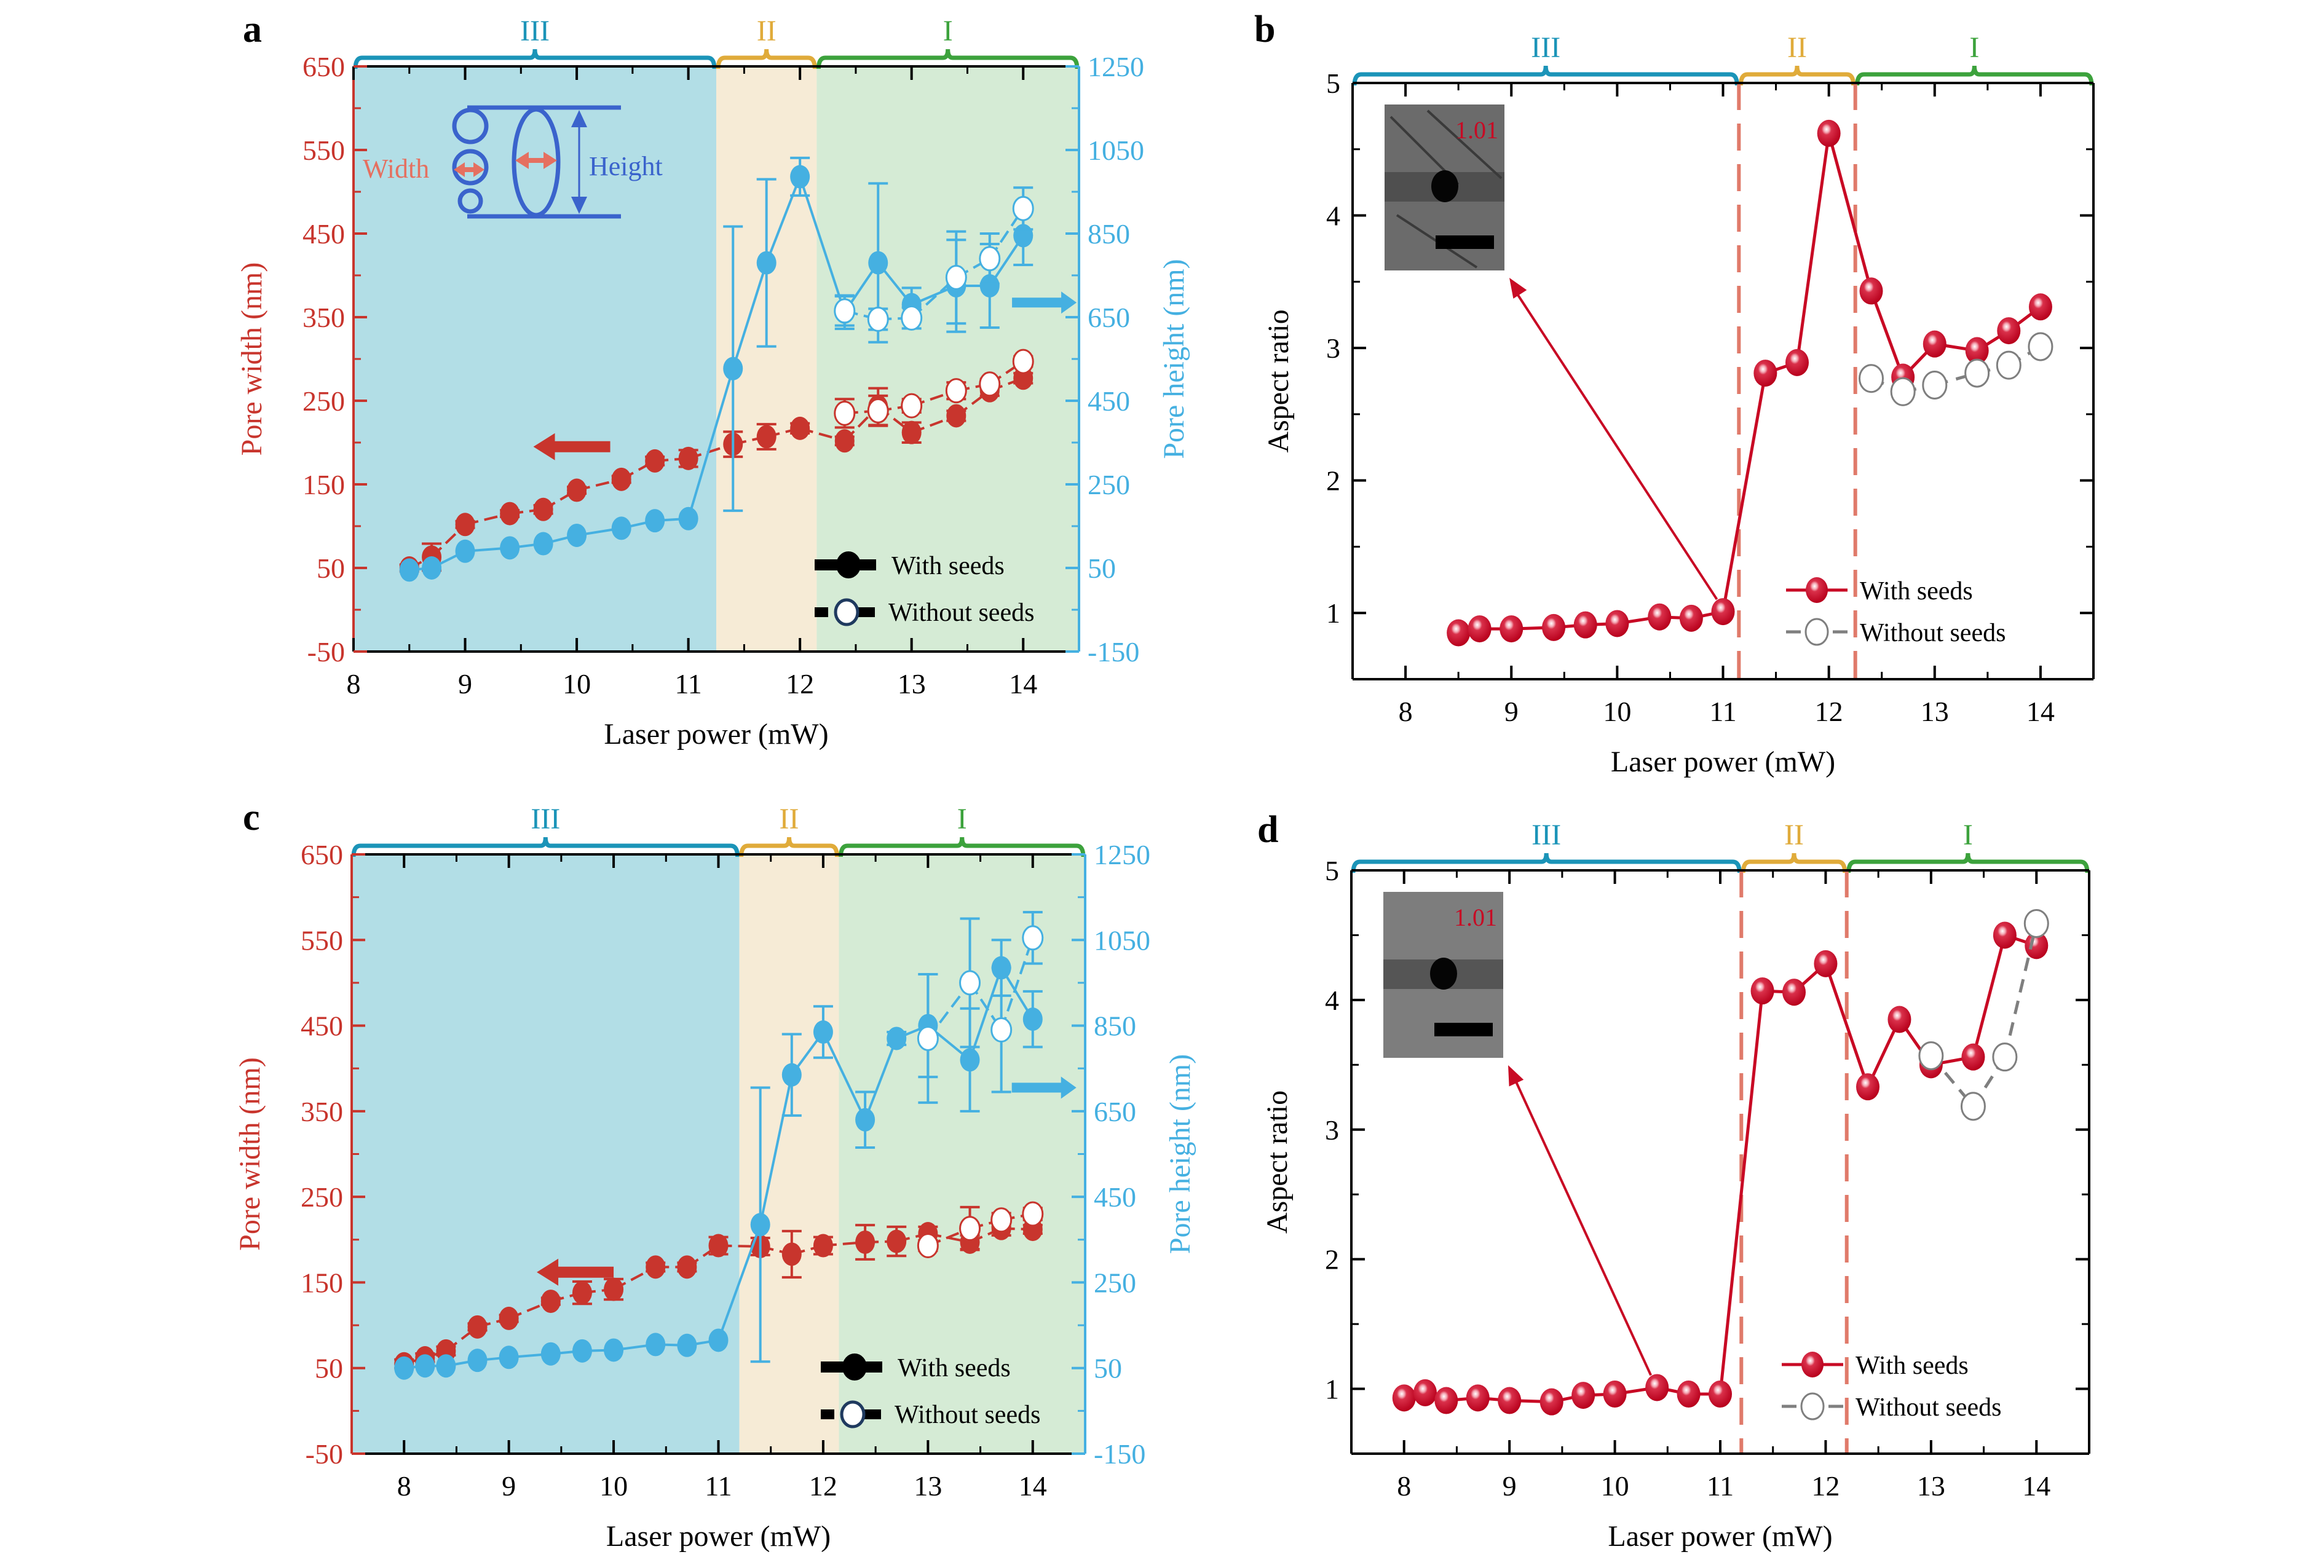 This screenshot has width=2324, height=1568. I want to click on y-tick-label: 2, so click(1333, 481).